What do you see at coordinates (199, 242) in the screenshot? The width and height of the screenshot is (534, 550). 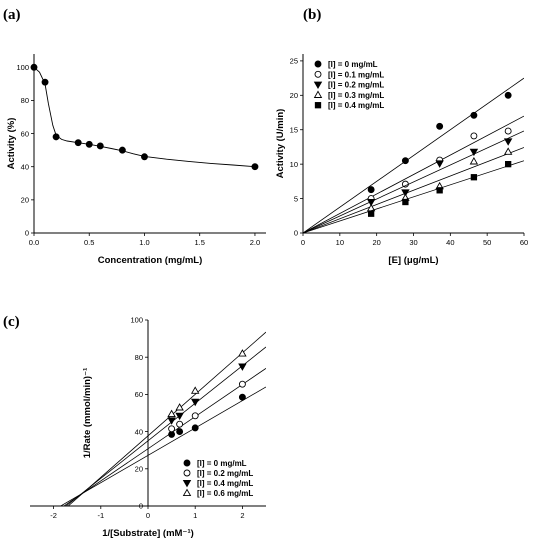 I see `x-tick-label: 1.5` at bounding box center [199, 242].